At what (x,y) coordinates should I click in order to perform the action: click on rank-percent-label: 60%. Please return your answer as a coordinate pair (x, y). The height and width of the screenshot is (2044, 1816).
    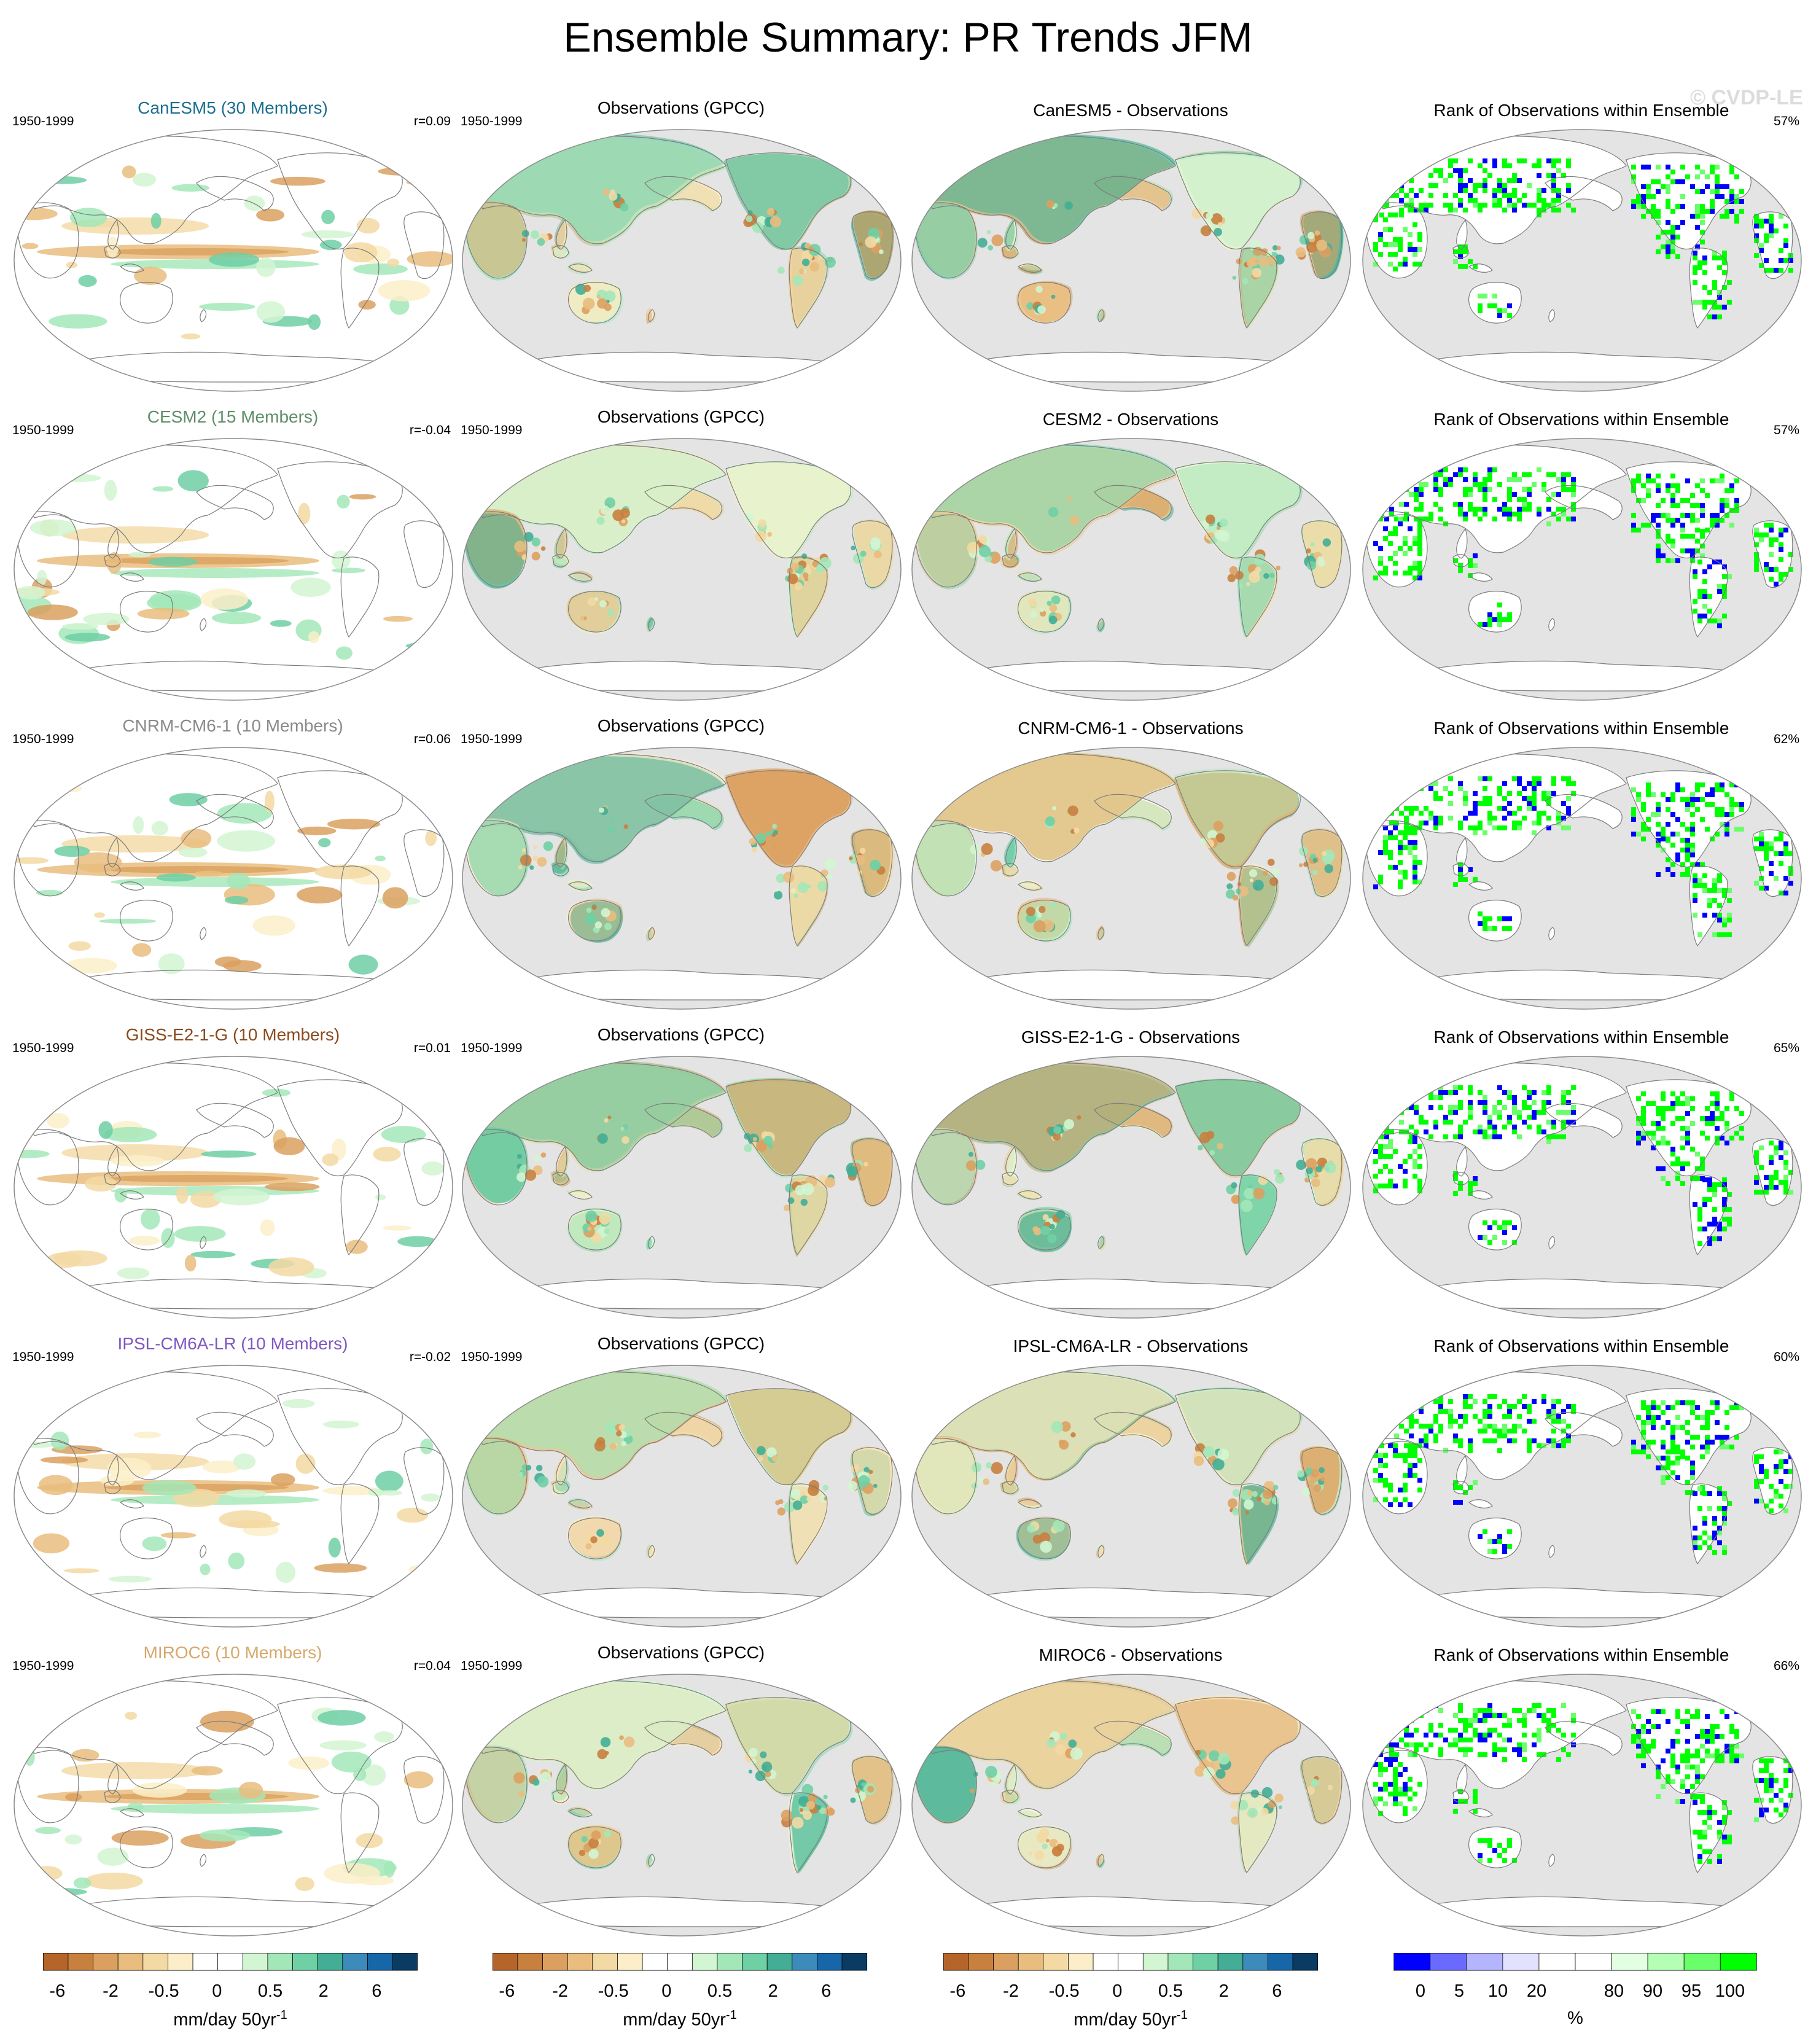
    Looking at the image, I should click on (1786, 1357).